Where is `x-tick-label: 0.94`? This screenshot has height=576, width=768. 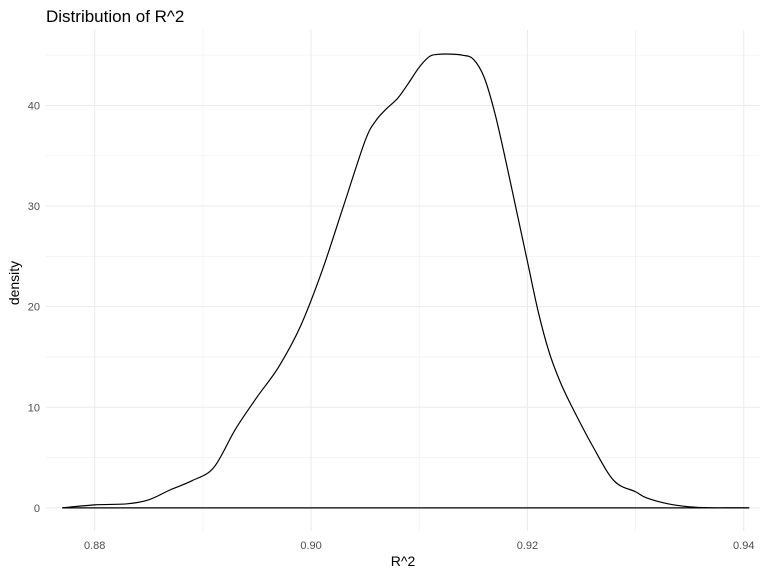
x-tick-label: 0.94 is located at coordinates (743, 546).